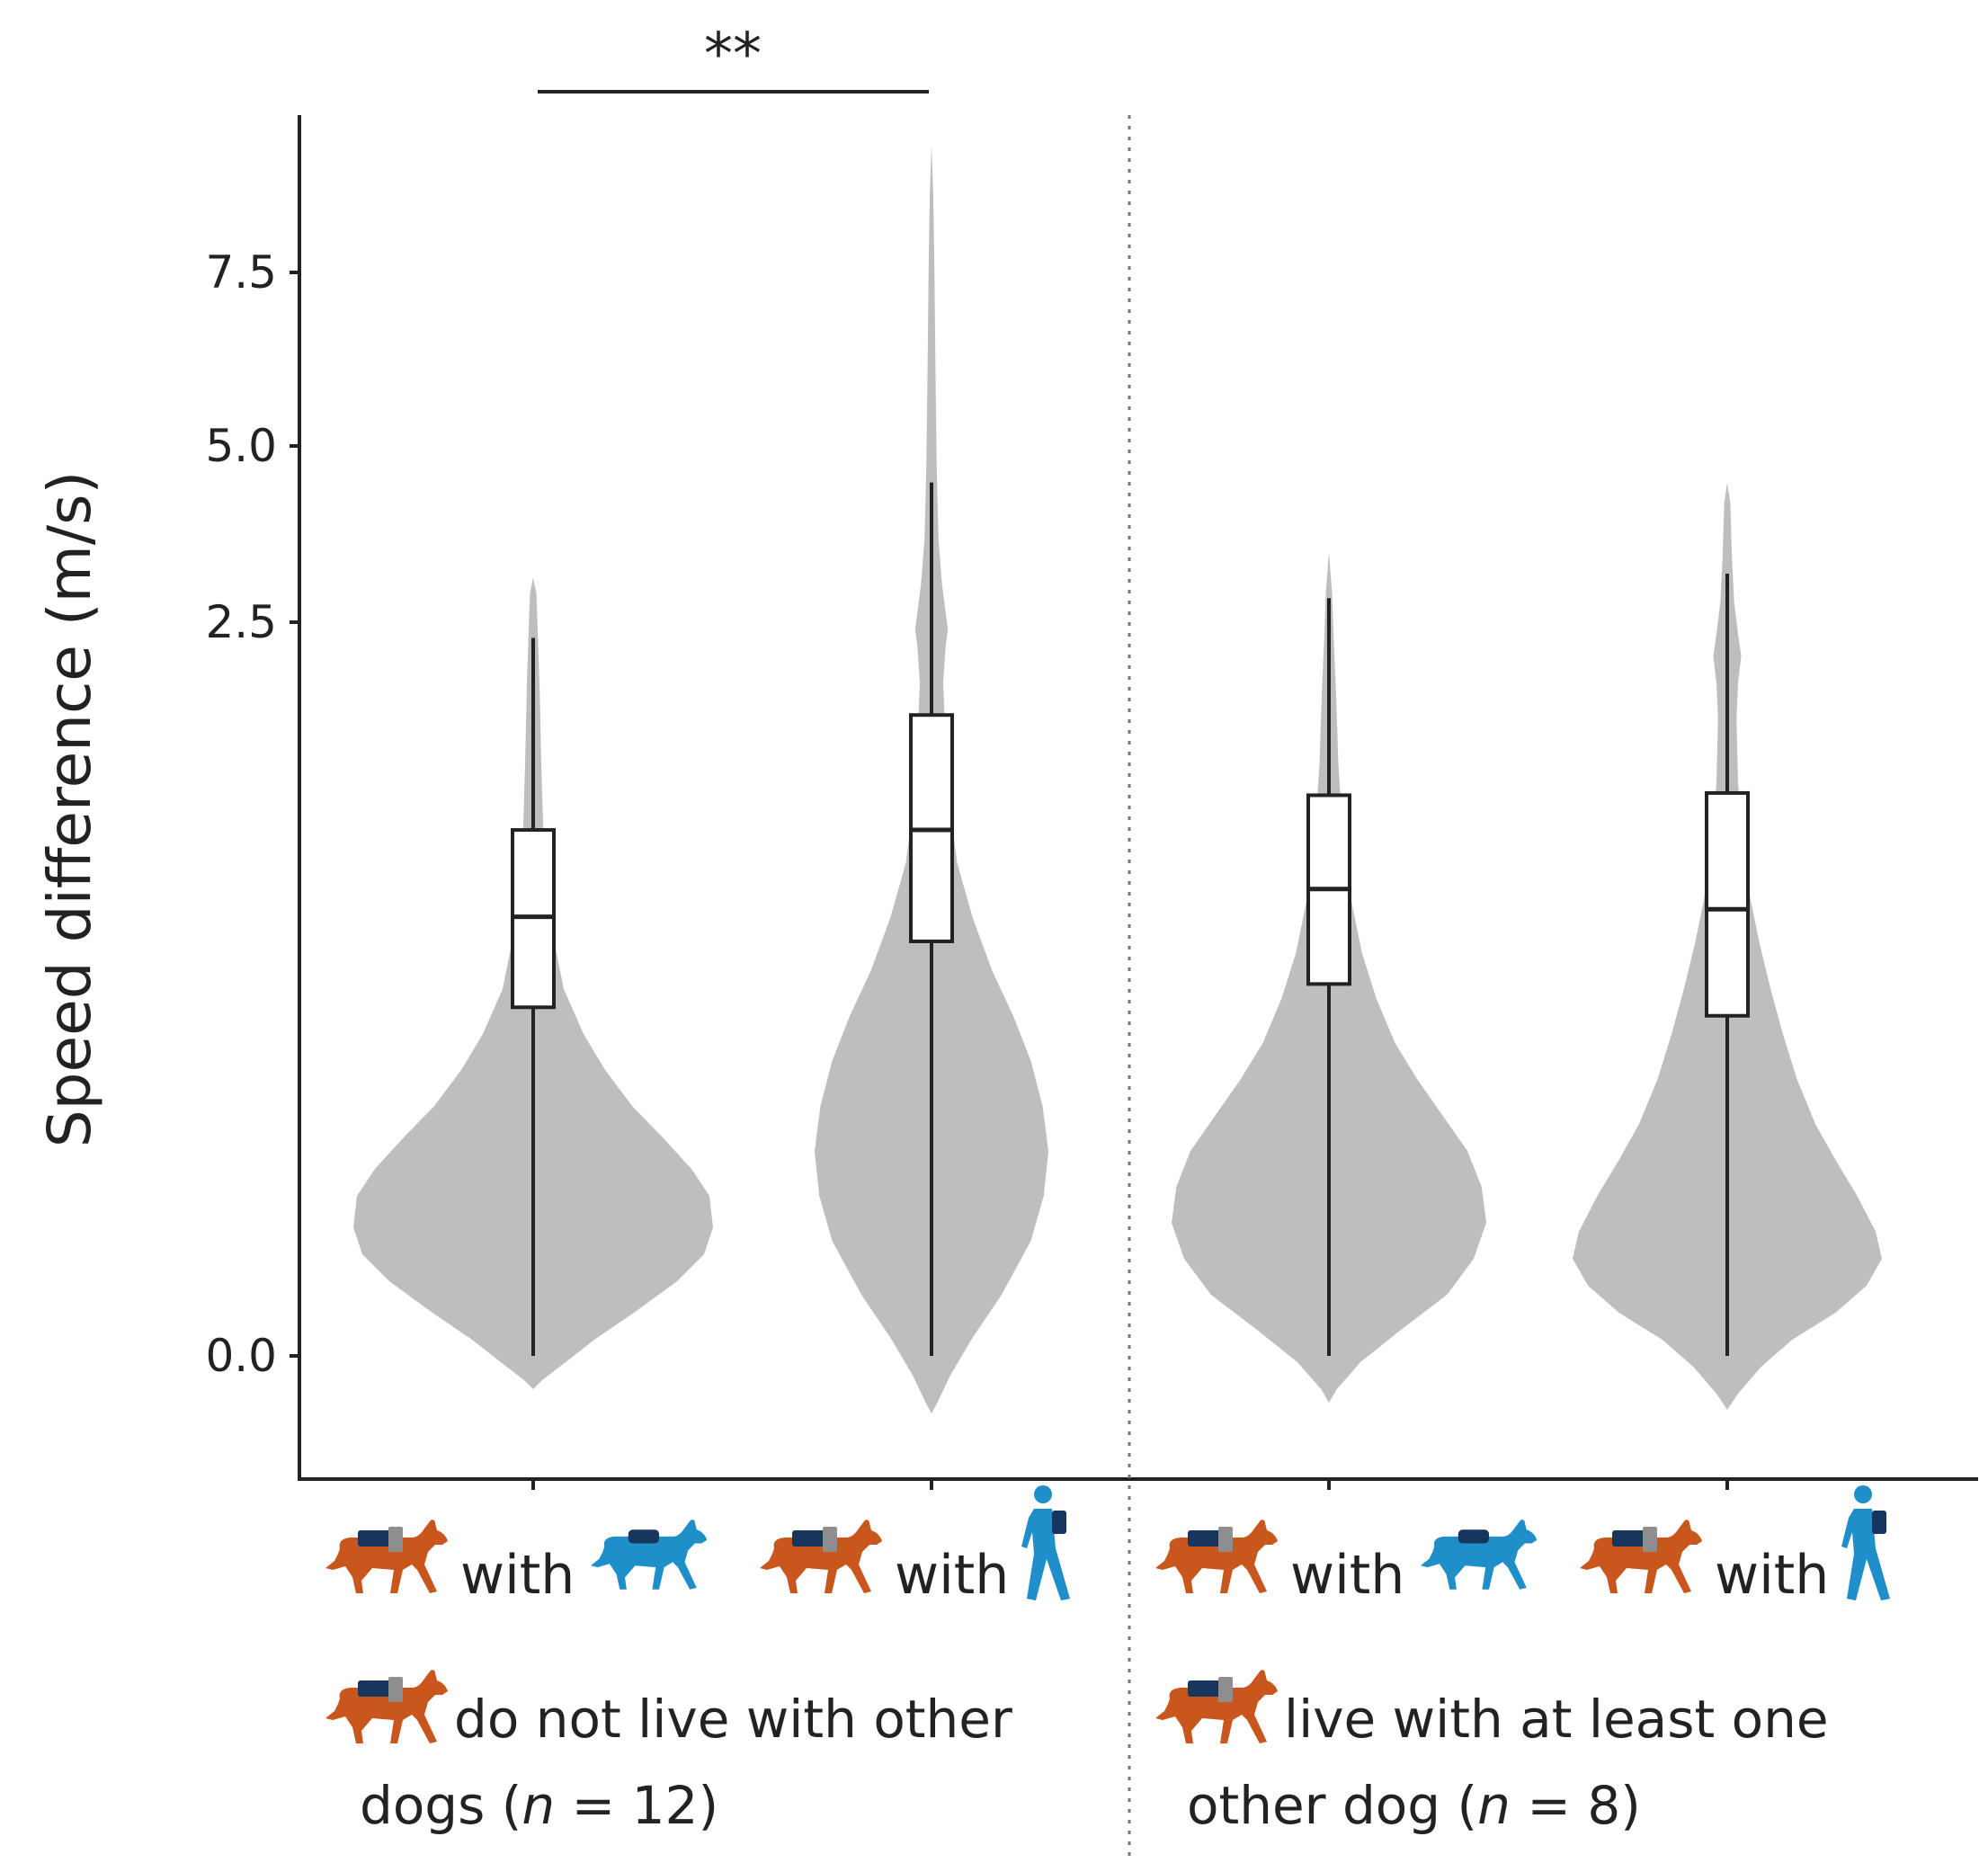  I want to click on group-label-line2: dogs (n = 12), so click(539, 1805).